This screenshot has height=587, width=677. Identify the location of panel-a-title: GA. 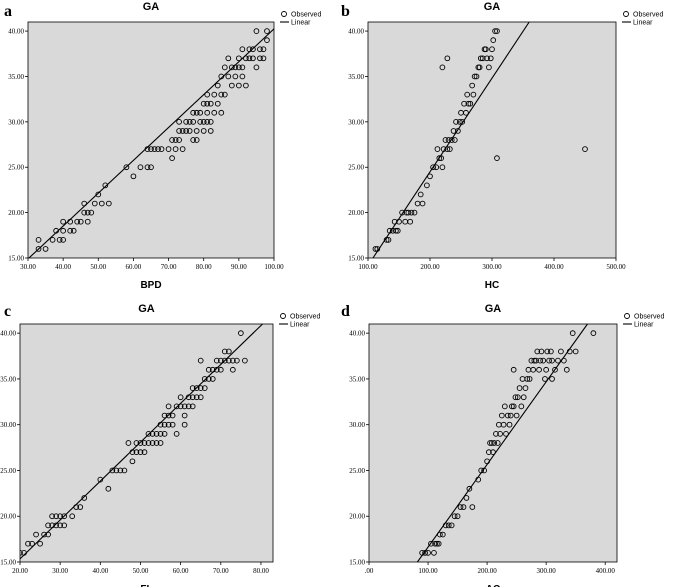
(151, 7).